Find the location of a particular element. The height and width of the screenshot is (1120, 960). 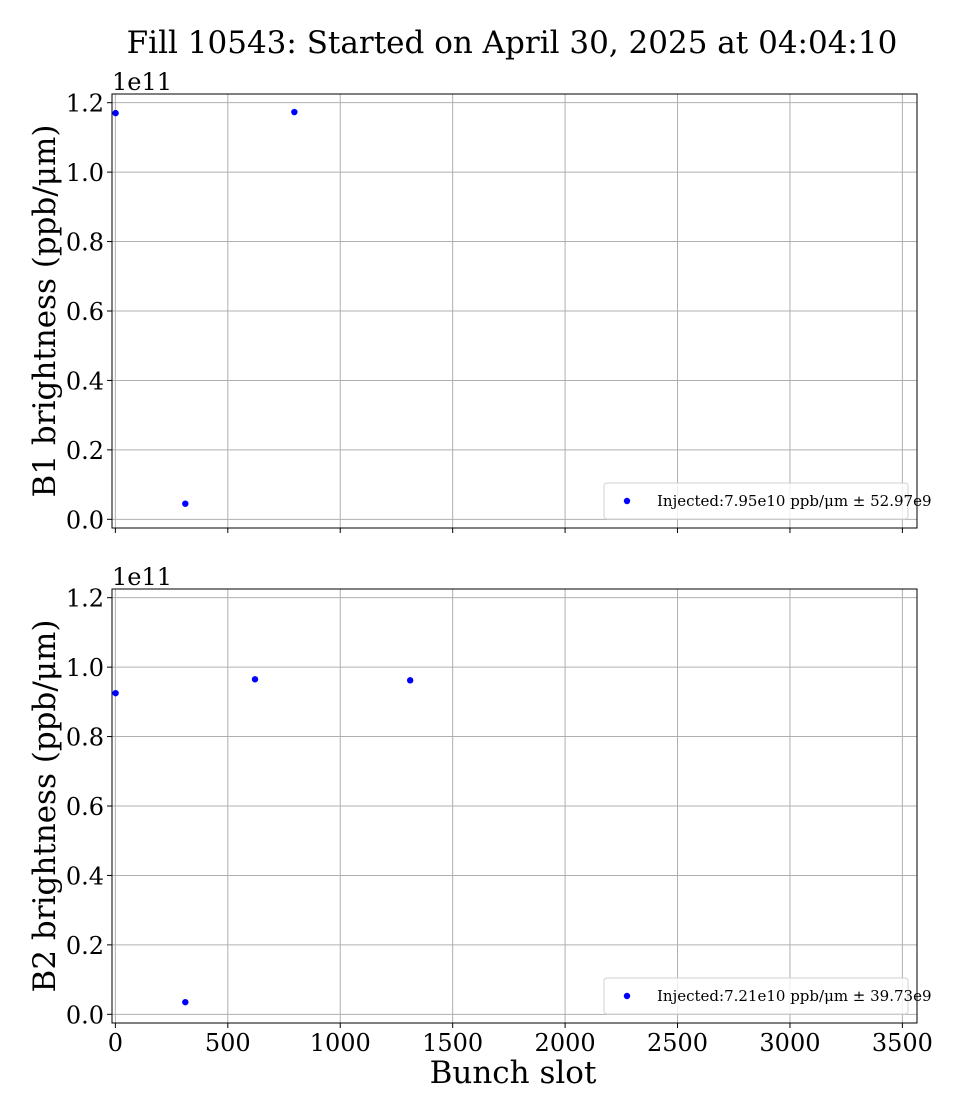

legend: Injected:7.21e10 ppb/μm ± 39.73e9 is located at coordinates (767, 996).